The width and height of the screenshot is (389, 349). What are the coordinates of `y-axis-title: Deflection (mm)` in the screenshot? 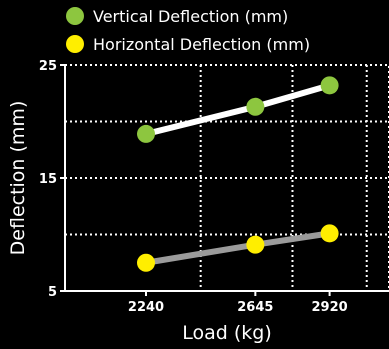 It's located at (18, 178).